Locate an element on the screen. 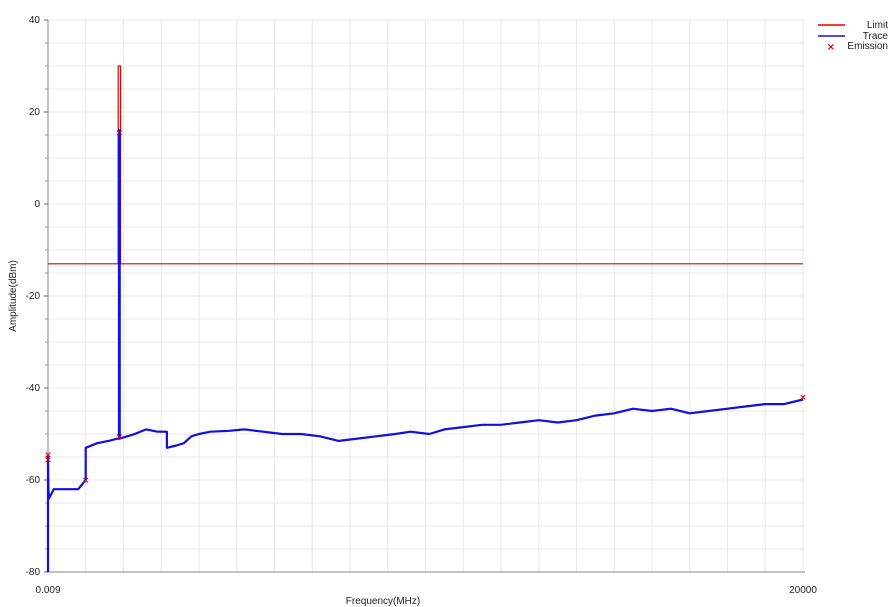 The image size is (891, 607). y-tick-label: -60 is located at coordinates (33, 480).